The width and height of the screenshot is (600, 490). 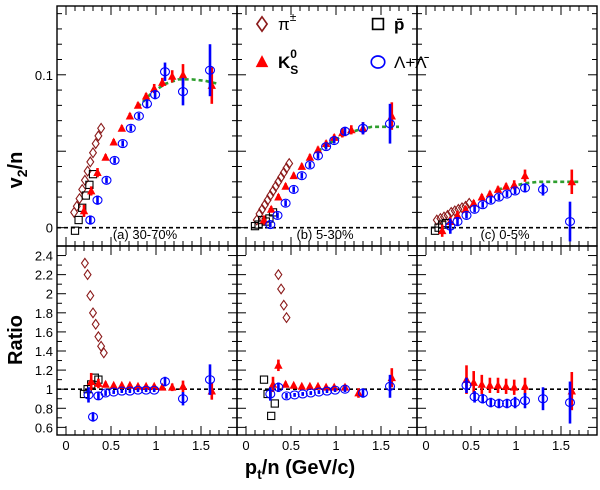 What do you see at coordinates (284, 62) in the screenshot?
I see `legend-label-main: K` at bounding box center [284, 62].